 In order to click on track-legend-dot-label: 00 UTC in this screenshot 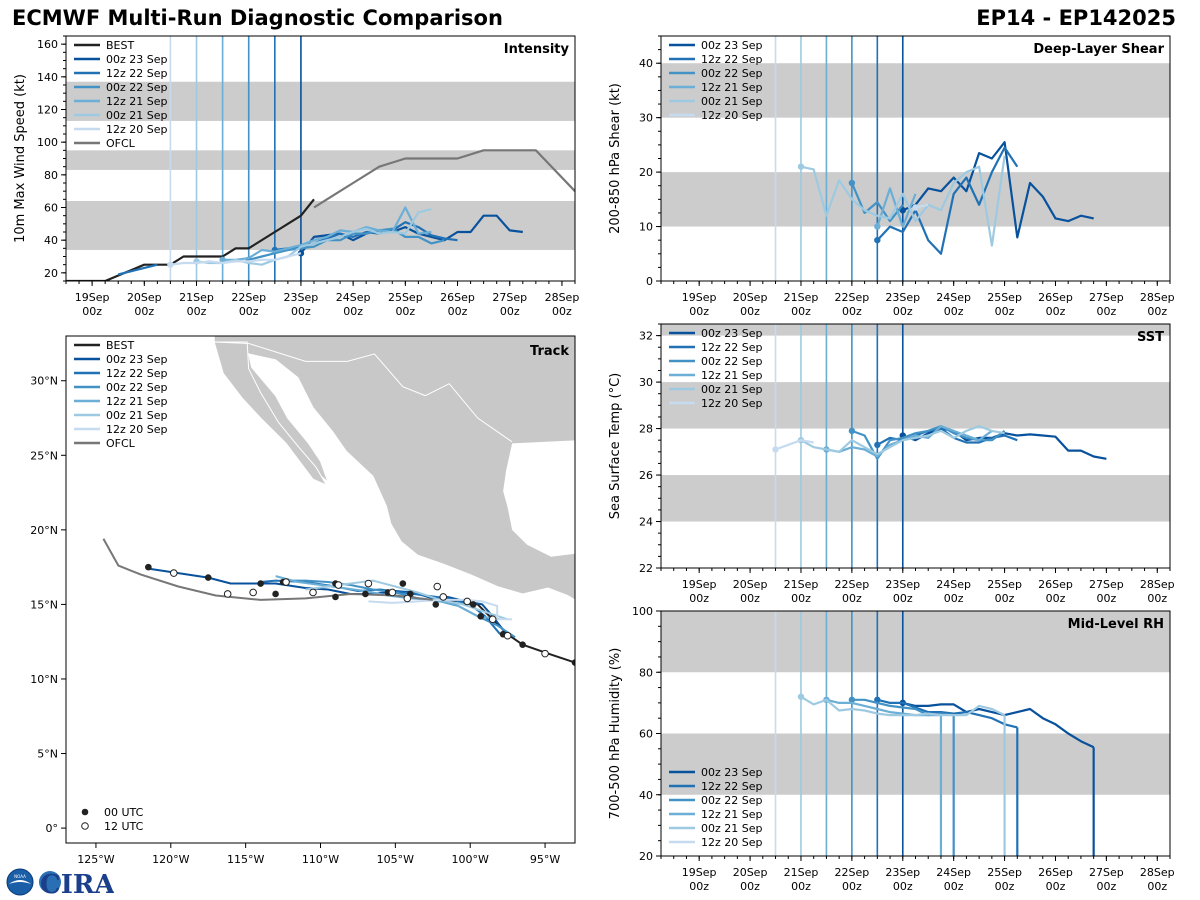, I will do `click(124, 812)`.